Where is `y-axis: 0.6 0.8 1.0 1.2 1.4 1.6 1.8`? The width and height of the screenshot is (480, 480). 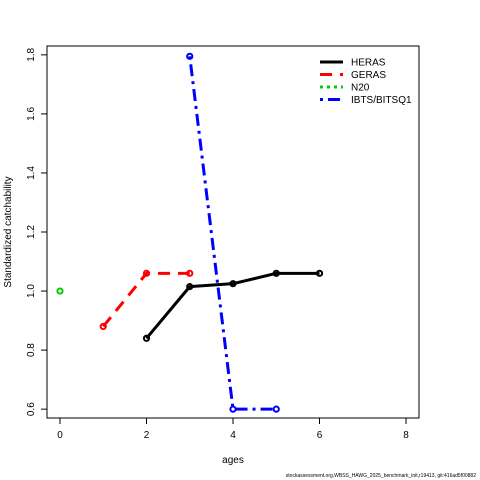
y-axis: 0.6 0.8 1.0 1.2 1.4 1.6 1.8 is located at coordinates (37, 231).